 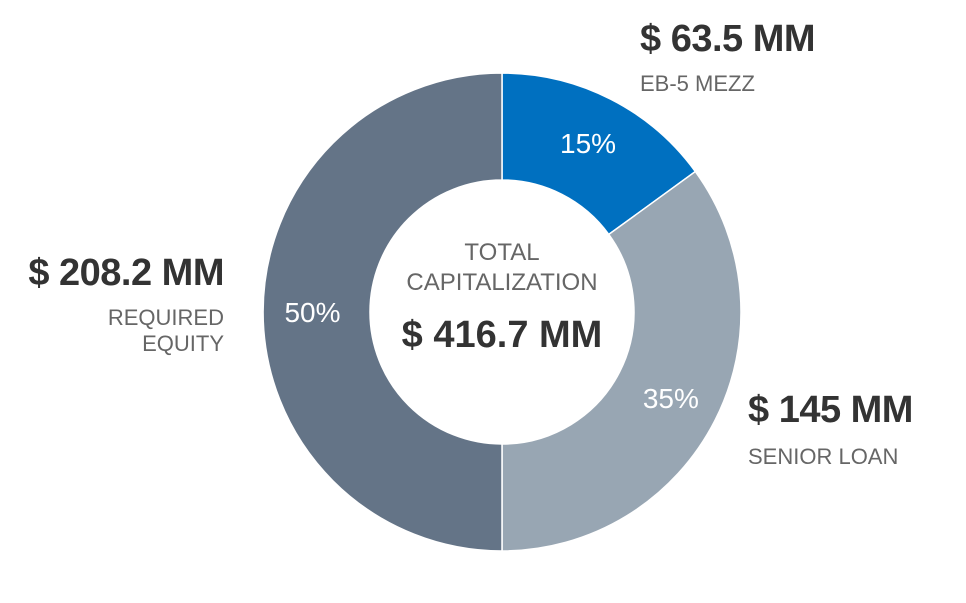 I want to click on amount-required-equity: $ 208.2 MM, so click(x=126, y=273).